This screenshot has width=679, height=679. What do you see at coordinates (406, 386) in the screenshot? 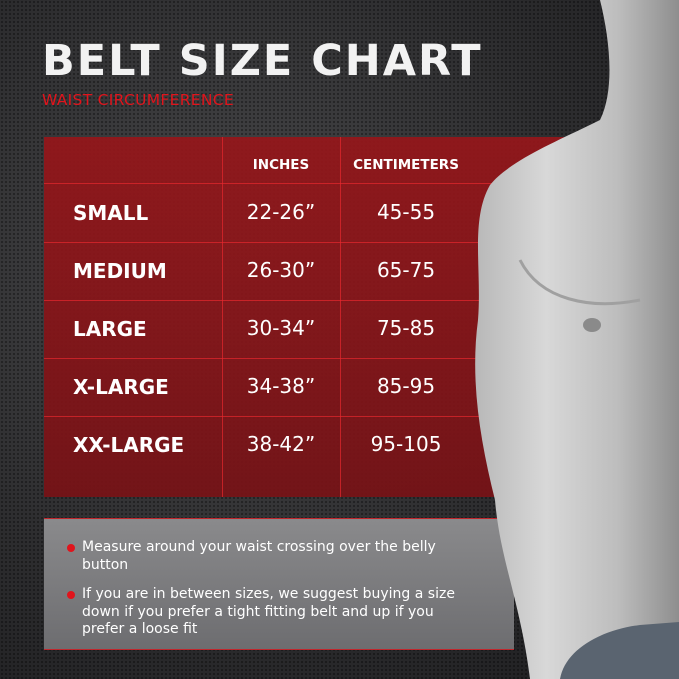
I see `centimeters-value: 85-95` at bounding box center [406, 386].